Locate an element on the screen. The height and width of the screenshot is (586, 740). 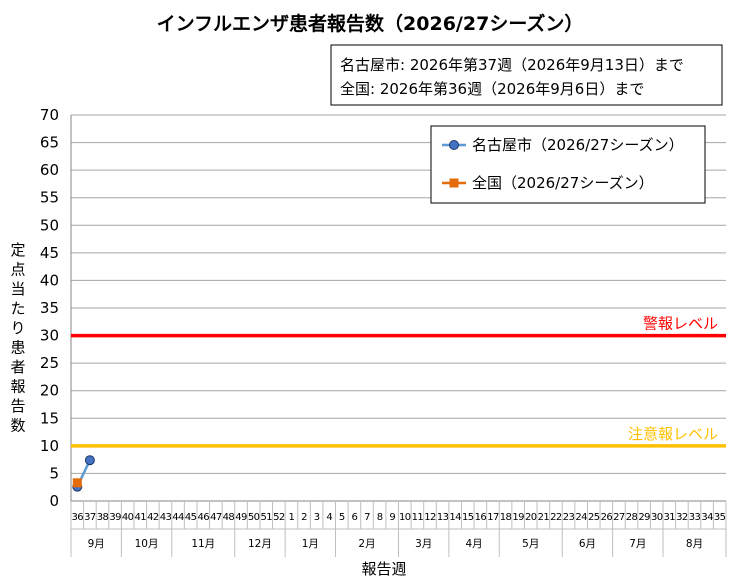
y-tick-label: 15 is located at coordinates (49, 418).